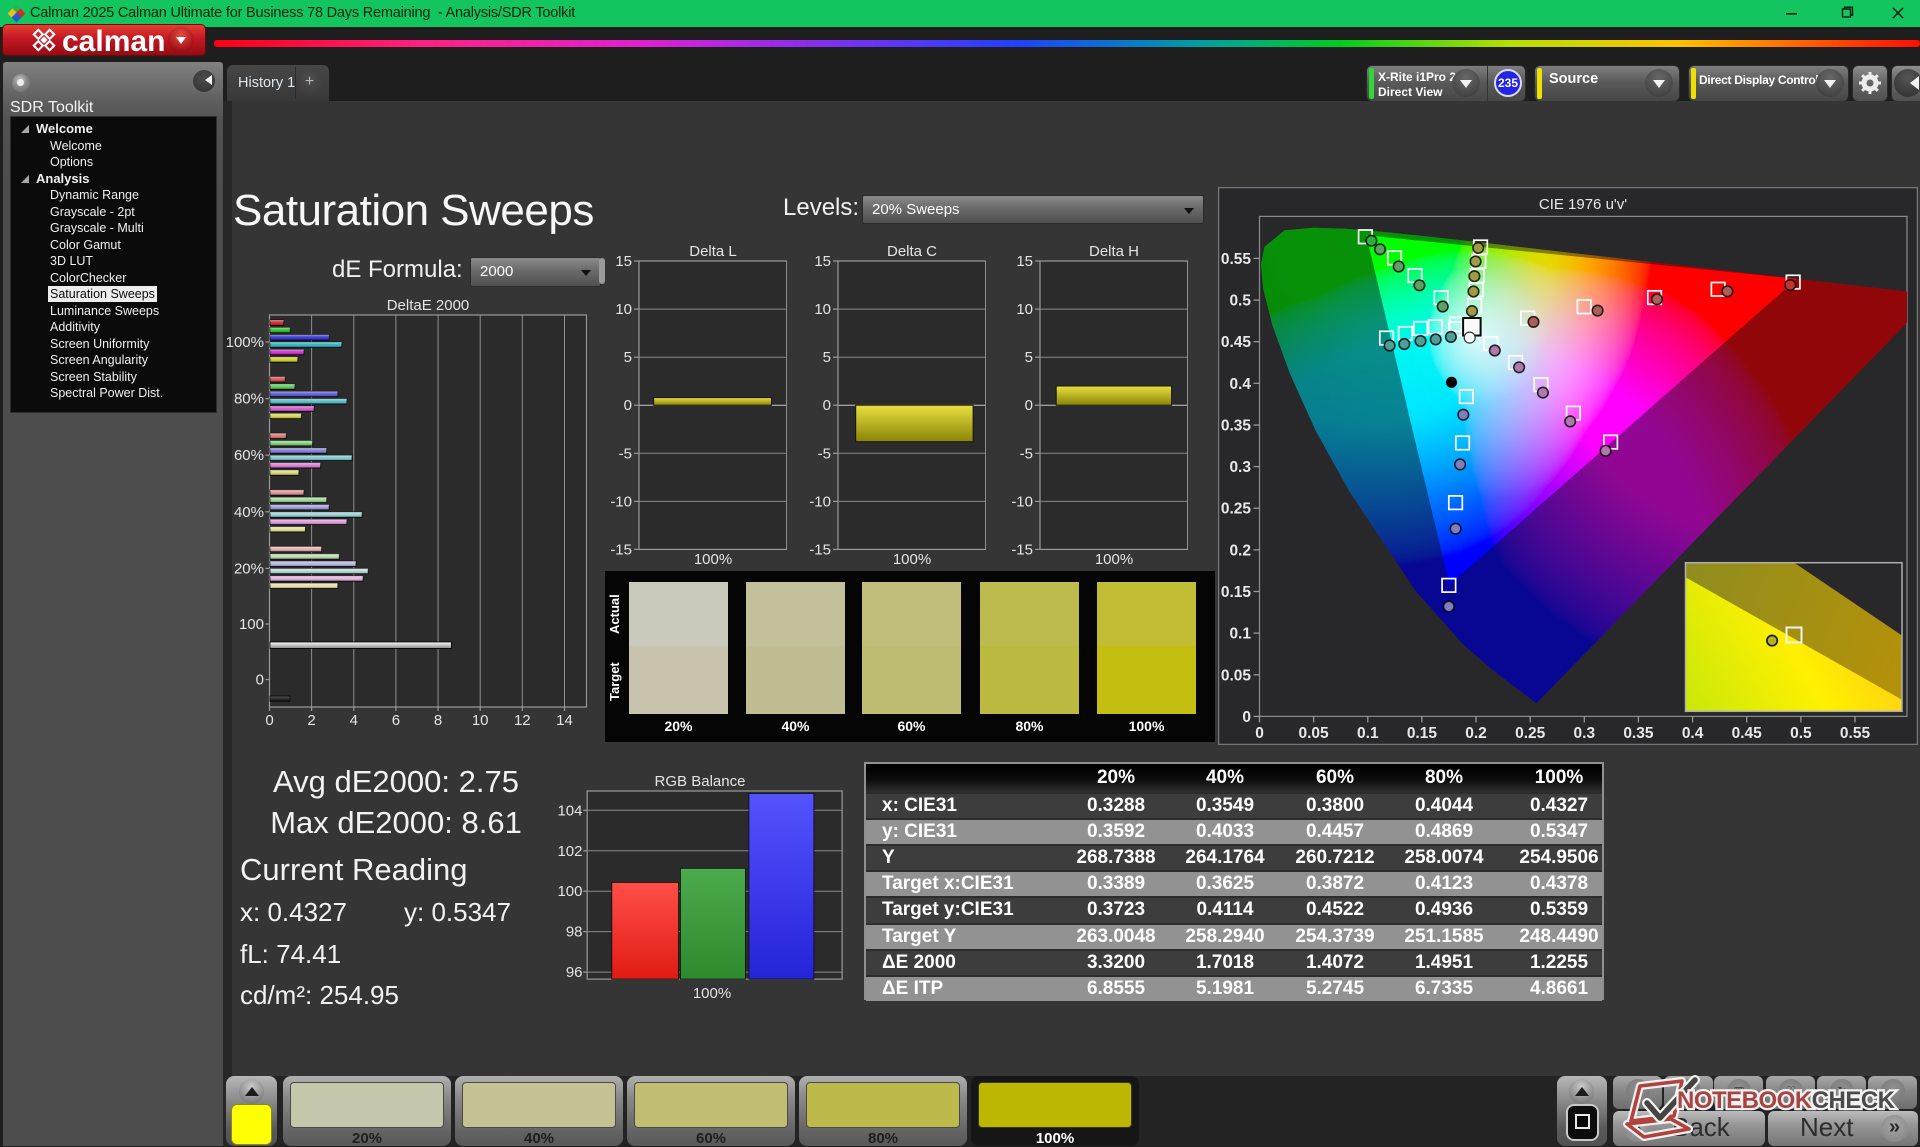  Describe the element at coordinates (912, 251) in the screenshot. I see `svg-text: Delta C` at that location.